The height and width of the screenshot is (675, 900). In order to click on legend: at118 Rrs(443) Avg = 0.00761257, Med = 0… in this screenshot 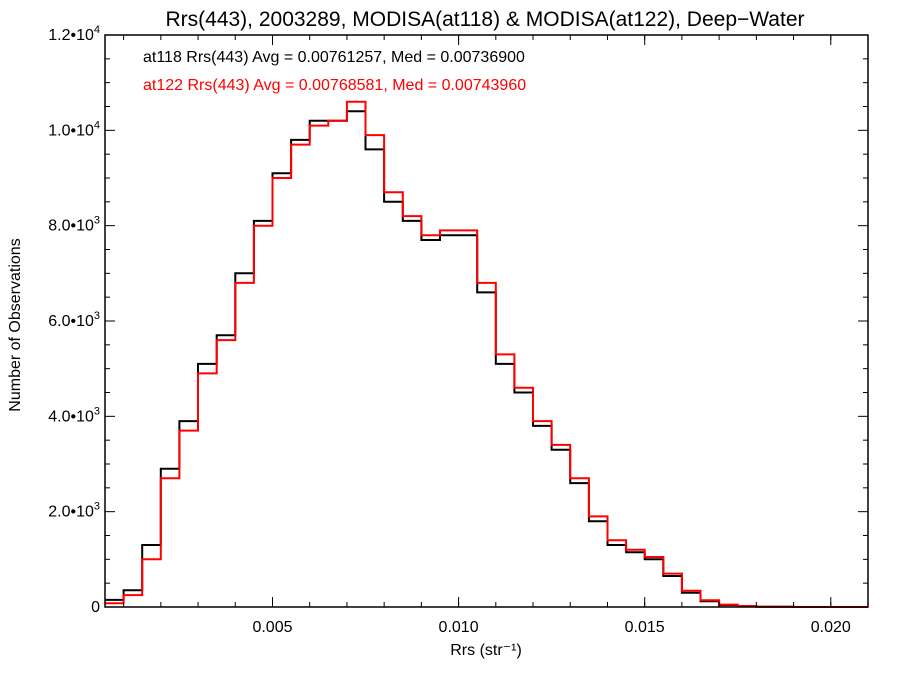, I will do `click(334, 71)`.